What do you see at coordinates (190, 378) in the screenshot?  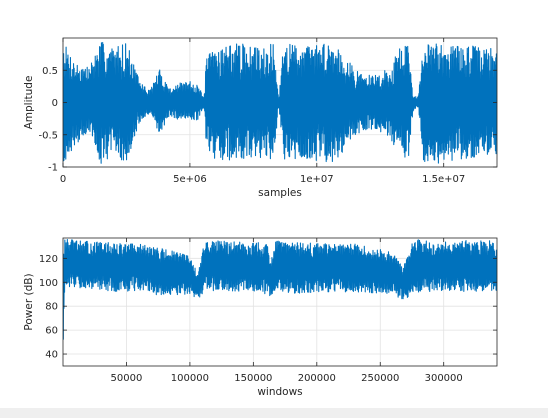 I see `power-x-tick-label: 100000` at bounding box center [190, 378].